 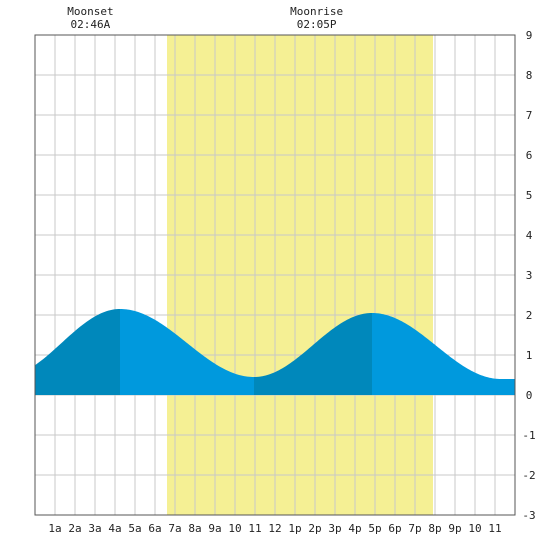 What do you see at coordinates (529, 235) in the screenshot?
I see `y-tick-label: 4` at bounding box center [529, 235].